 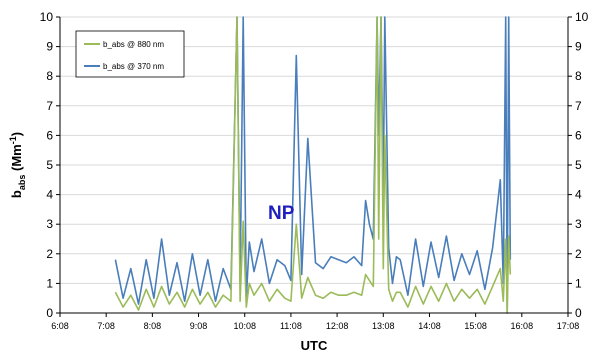 What do you see at coordinates (244, 326) in the screenshot?
I see `x-tick-label: 10:08` at bounding box center [244, 326].